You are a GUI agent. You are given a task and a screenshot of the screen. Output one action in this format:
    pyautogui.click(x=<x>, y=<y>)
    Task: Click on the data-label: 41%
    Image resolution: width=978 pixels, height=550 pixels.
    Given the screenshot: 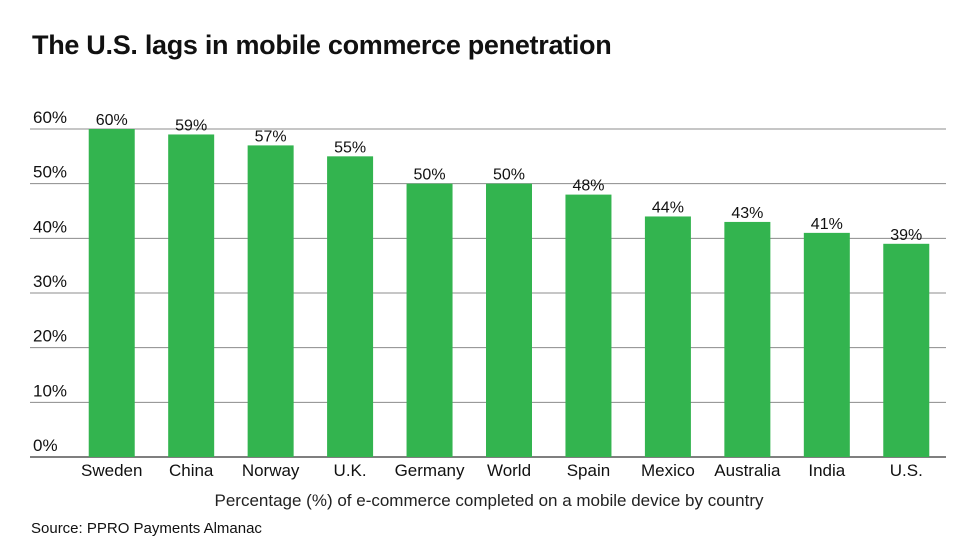 What is the action you would take?
    pyautogui.click(x=827, y=224)
    